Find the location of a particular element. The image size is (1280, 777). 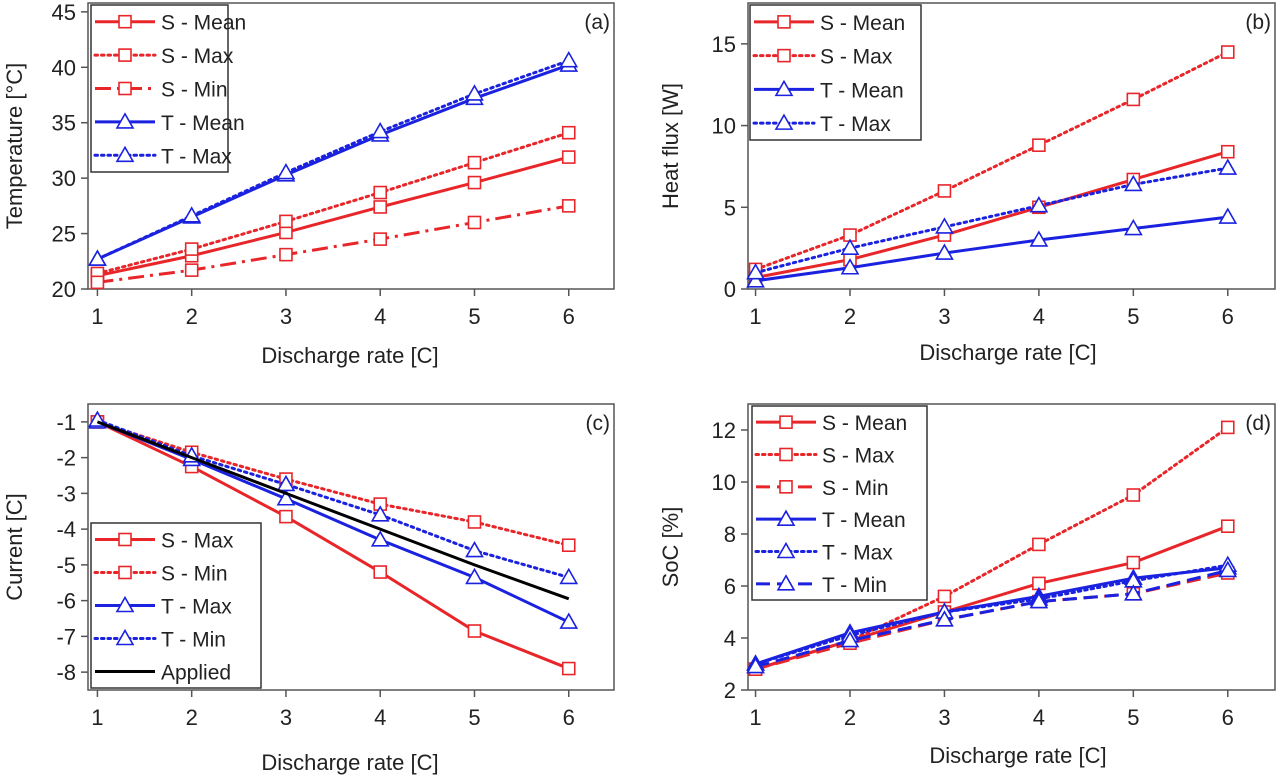

y-tick-label: 12 is located at coordinates (724, 430).